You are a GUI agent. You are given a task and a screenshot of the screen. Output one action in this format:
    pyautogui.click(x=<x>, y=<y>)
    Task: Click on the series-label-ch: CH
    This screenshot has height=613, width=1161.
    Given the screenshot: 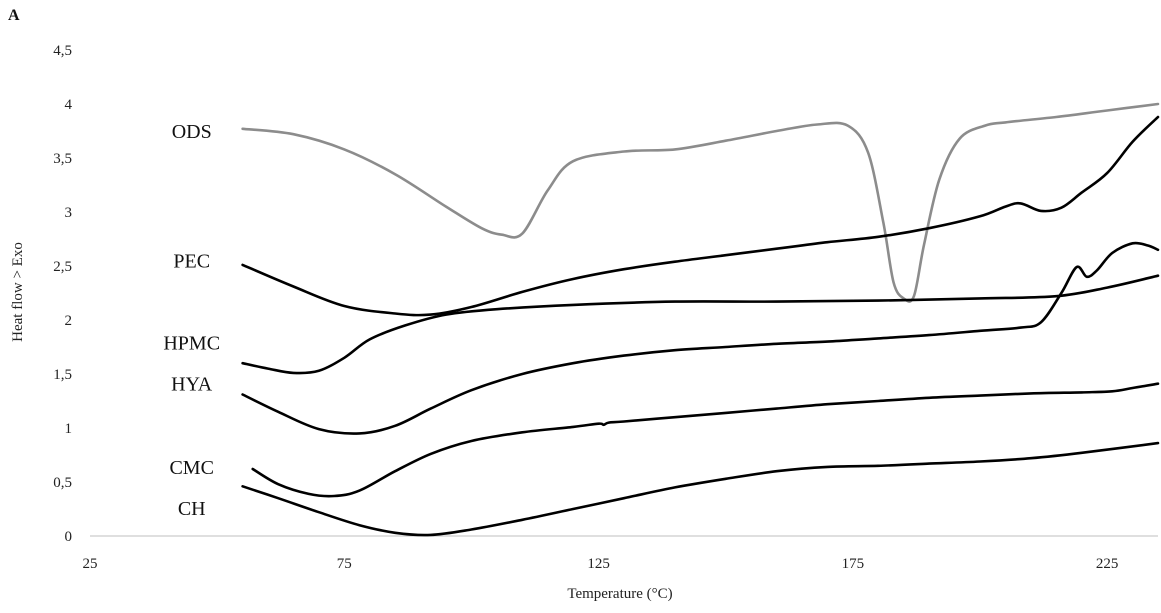 What is the action you would take?
    pyautogui.click(x=192, y=509)
    